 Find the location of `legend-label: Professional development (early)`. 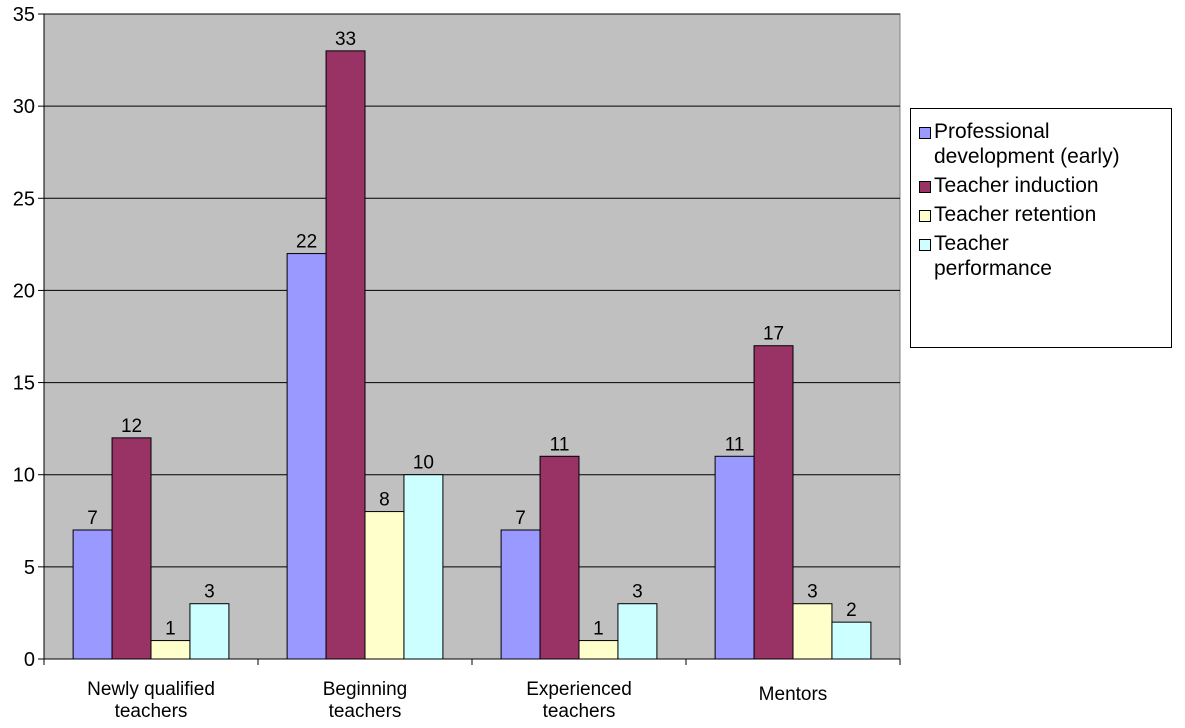

legend-label: Professional development (early) is located at coordinates (1027, 144).